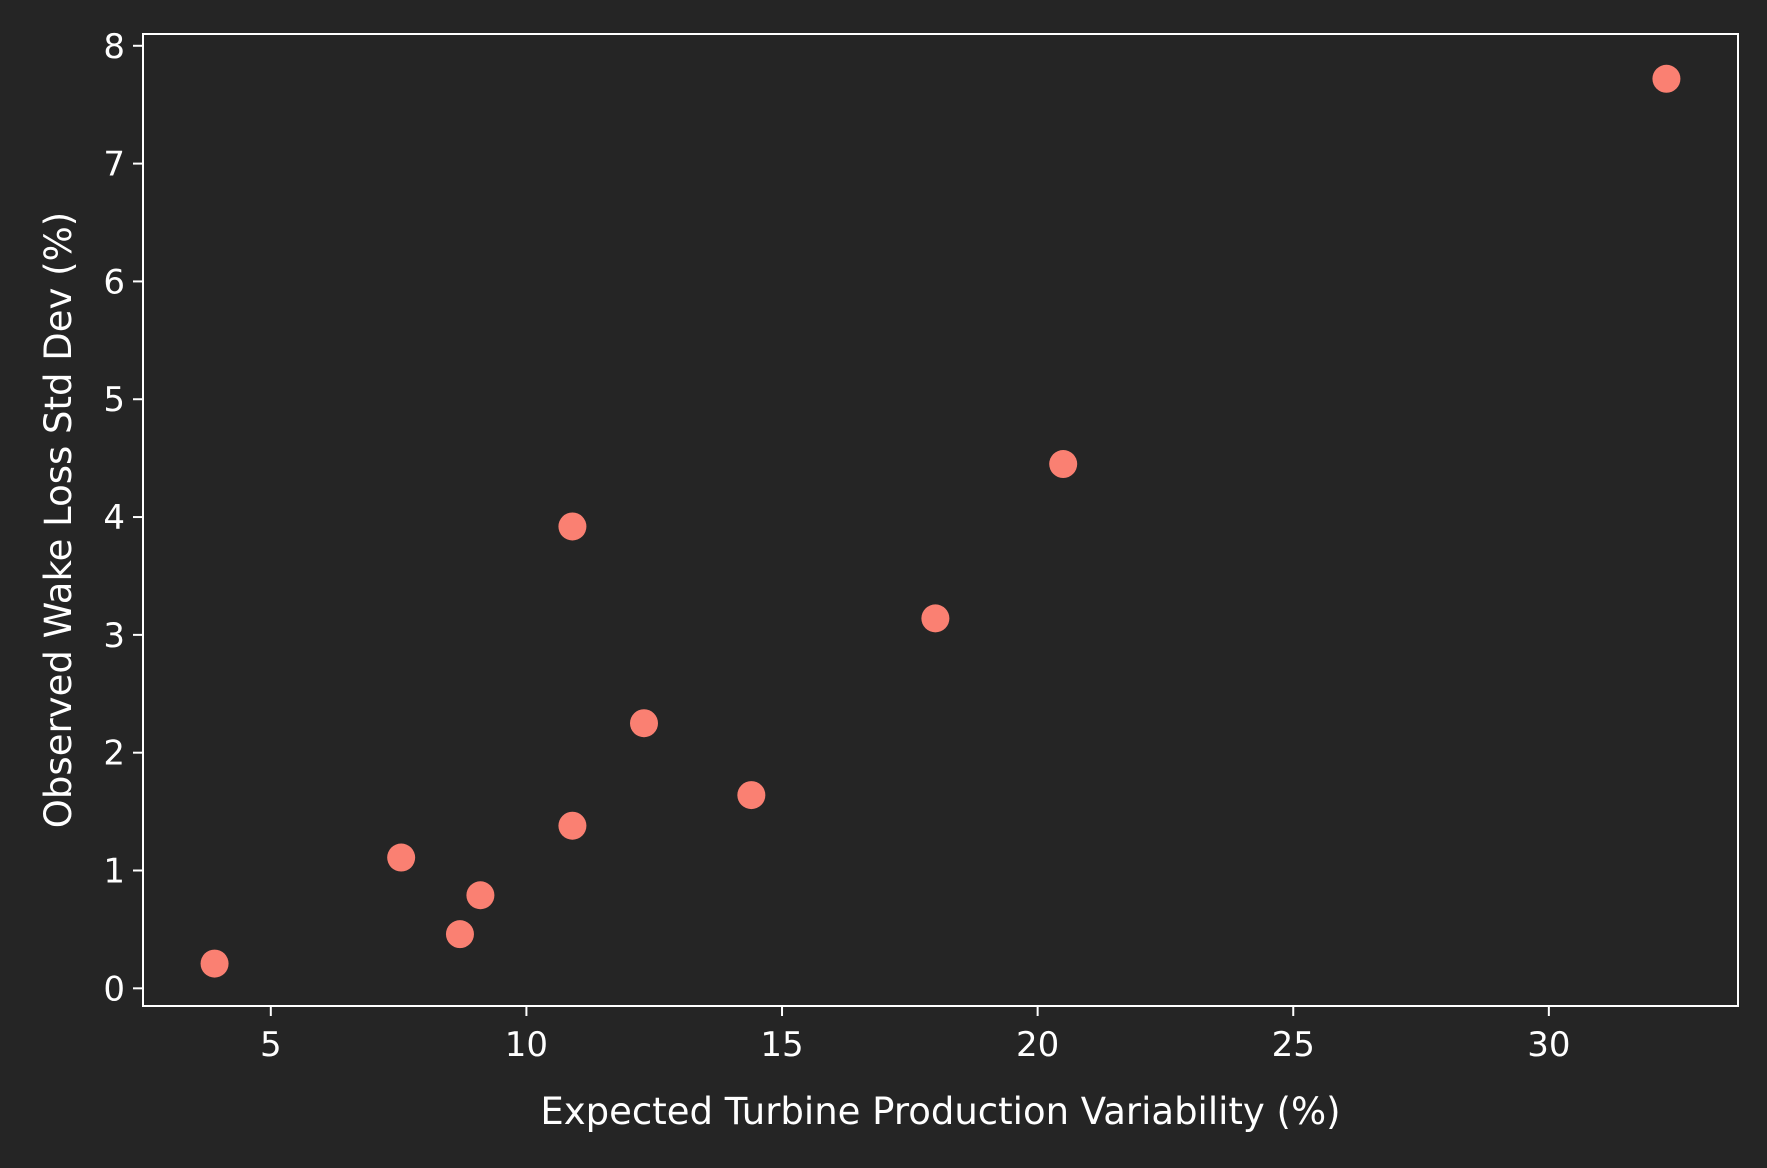 The width and height of the screenshot is (1767, 1168). Describe the element at coordinates (1293, 1045) in the screenshot. I see `x-tick-label: 25` at that location.